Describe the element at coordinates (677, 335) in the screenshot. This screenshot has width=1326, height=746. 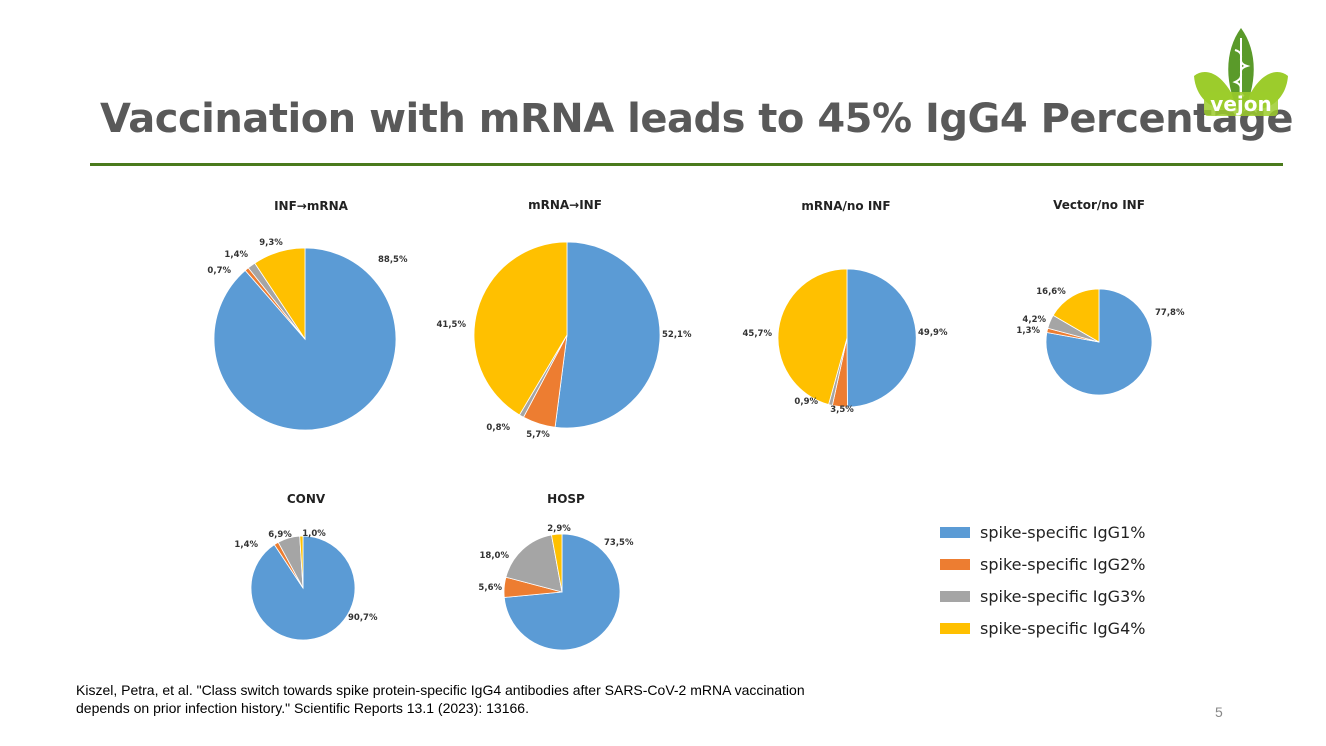
I see `pie-data-label-igg1: 52,1%` at that location.